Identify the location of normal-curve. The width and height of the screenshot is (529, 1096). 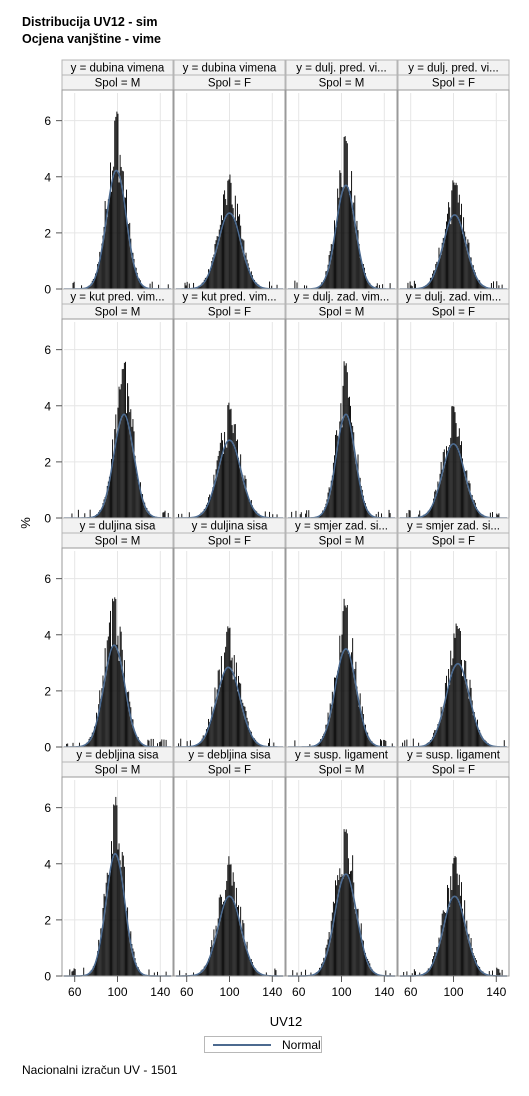
(229, 936).